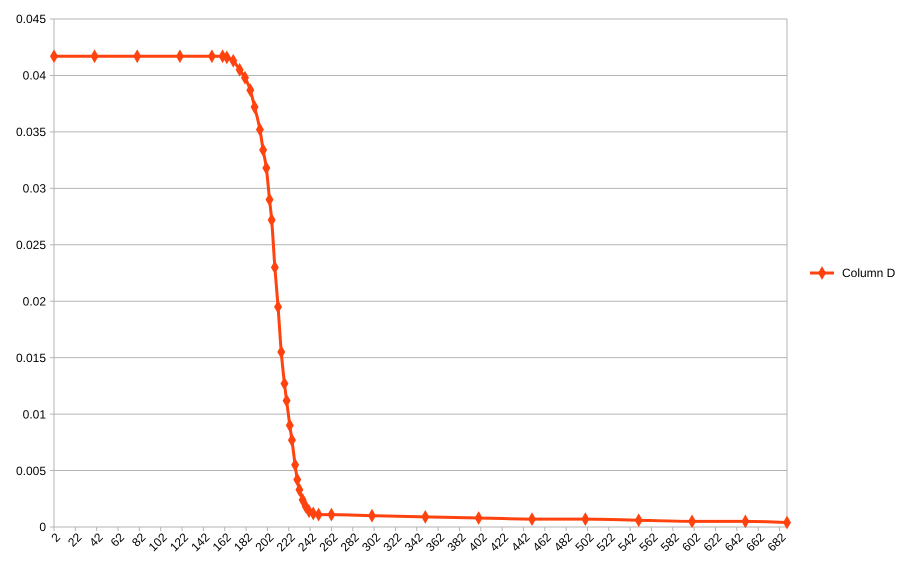 The height and width of the screenshot is (578, 909). What do you see at coordinates (34, 414) in the screenshot?
I see `y-tick-label: 0.01` at bounding box center [34, 414].